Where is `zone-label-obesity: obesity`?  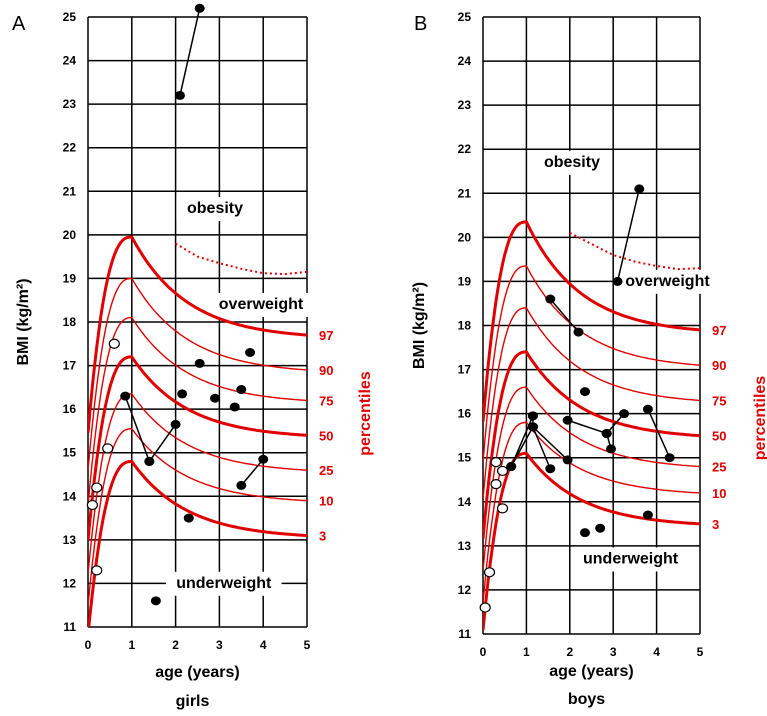
zone-label-obesity: obesity is located at coordinates (572, 162).